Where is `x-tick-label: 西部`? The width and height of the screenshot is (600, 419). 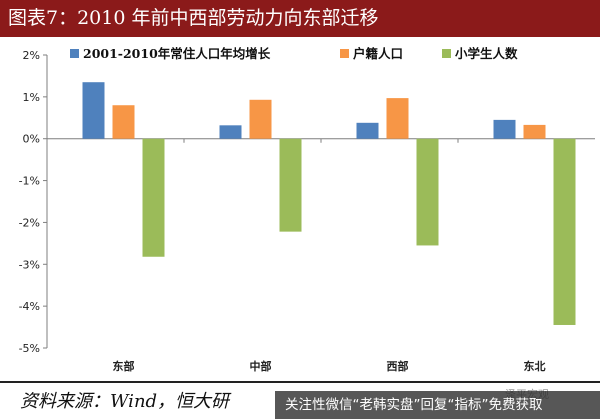 x-tick-label: 西部 is located at coordinates (398, 366).